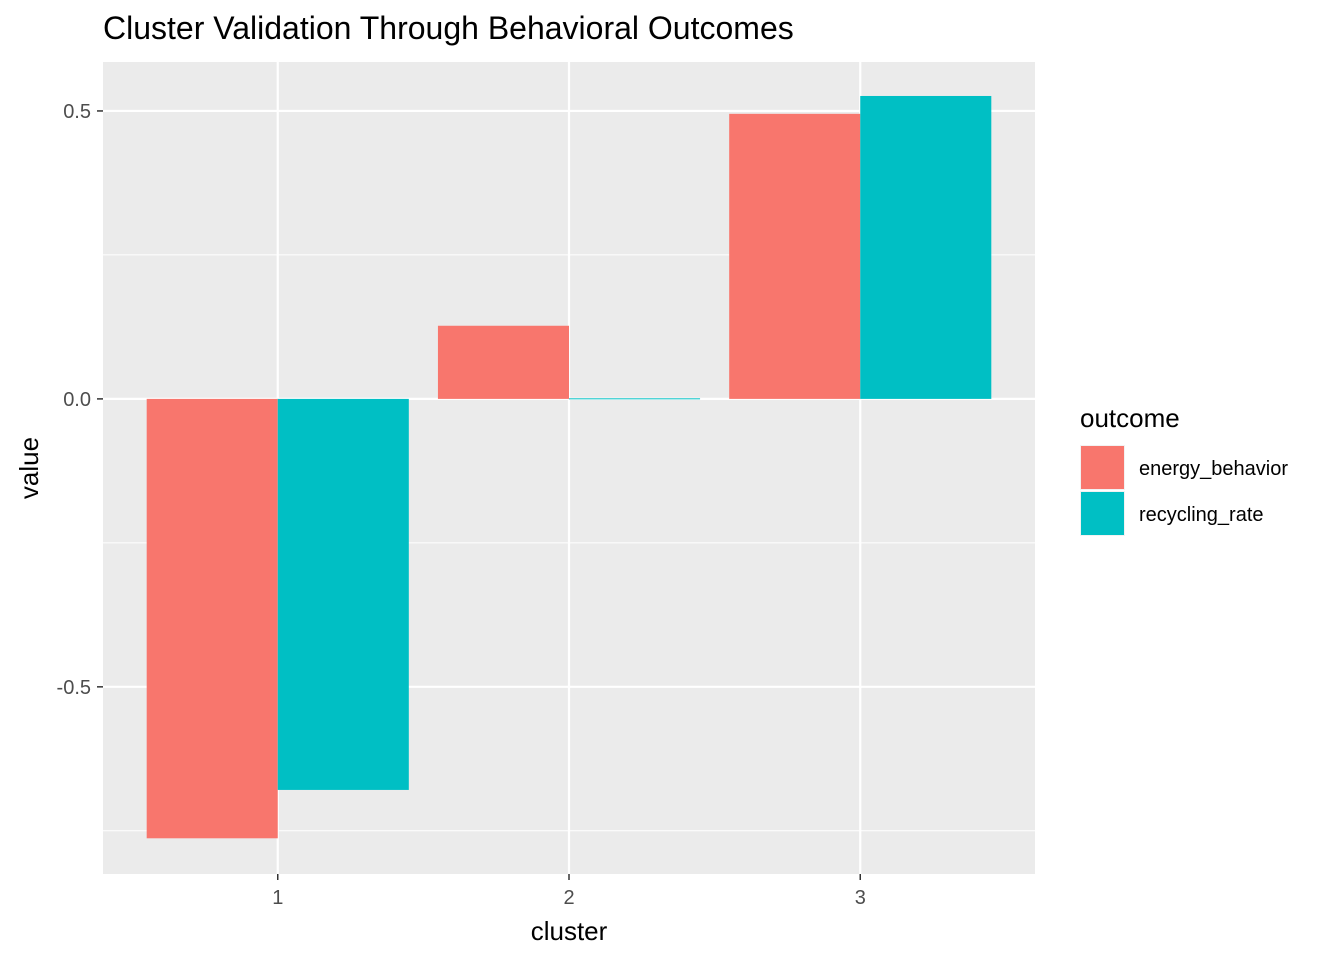 This screenshot has width=1344, height=960. What do you see at coordinates (1184, 490) in the screenshot?
I see `legend-items: energy_behavior recycling_rate` at bounding box center [1184, 490].